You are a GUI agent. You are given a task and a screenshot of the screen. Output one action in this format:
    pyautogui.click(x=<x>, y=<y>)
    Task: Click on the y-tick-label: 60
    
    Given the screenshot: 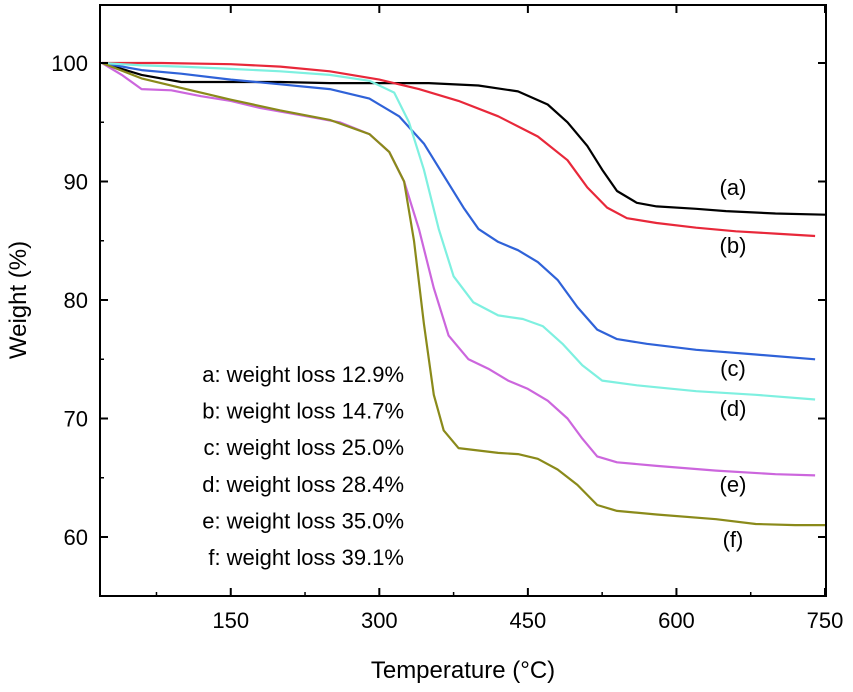 What is the action you would take?
    pyautogui.click(x=76, y=537)
    